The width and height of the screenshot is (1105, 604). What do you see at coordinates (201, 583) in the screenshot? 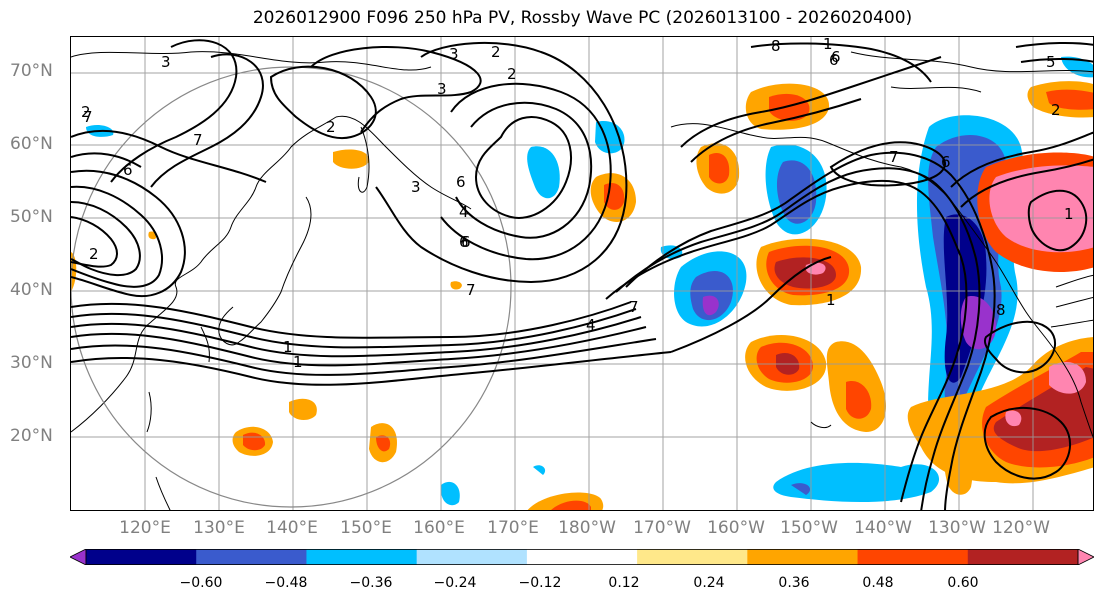
I see `colorbar-tick-label: −0.60` at bounding box center [201, 583].